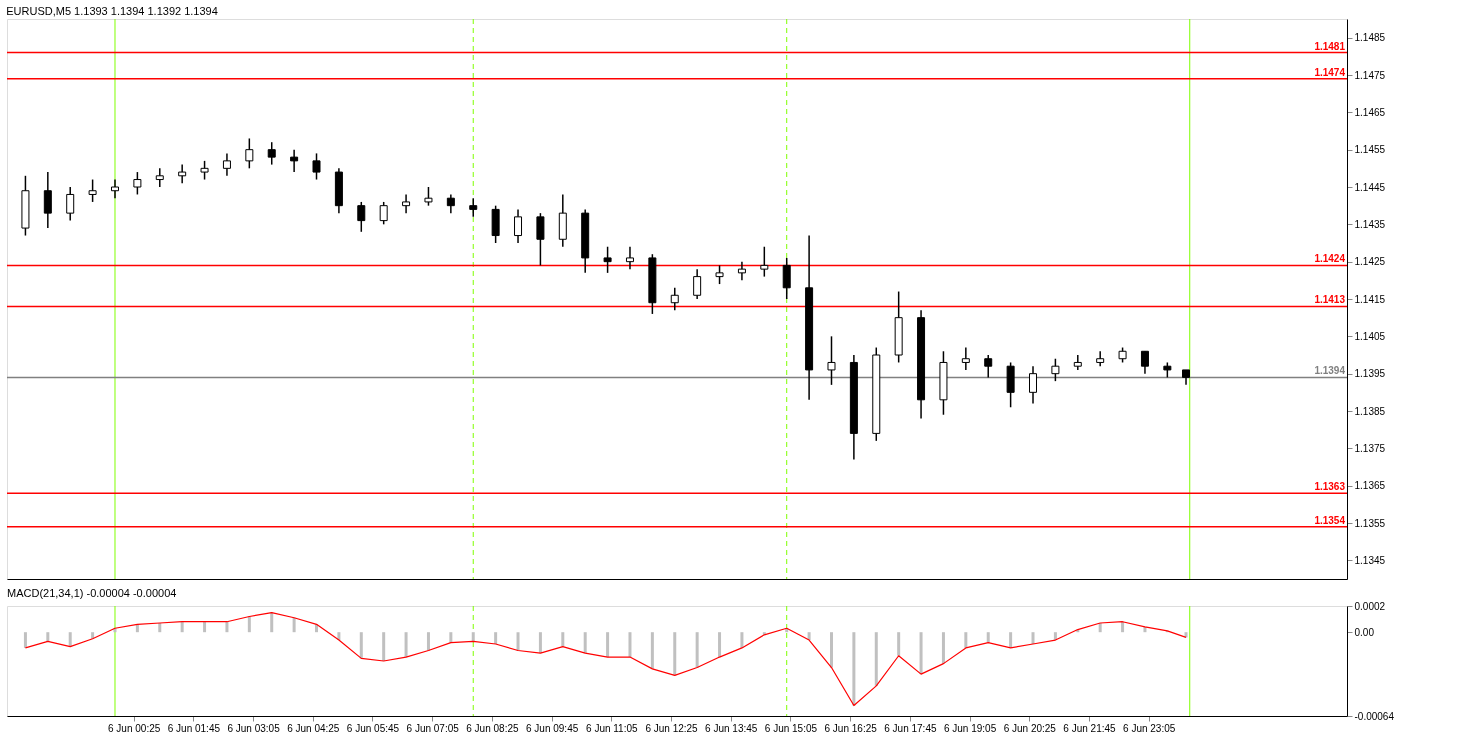 Image resolution: width=1468 pixels, height=750 pixels. I want to click on ref-line-label: 1.1354, so click(1330, 520).